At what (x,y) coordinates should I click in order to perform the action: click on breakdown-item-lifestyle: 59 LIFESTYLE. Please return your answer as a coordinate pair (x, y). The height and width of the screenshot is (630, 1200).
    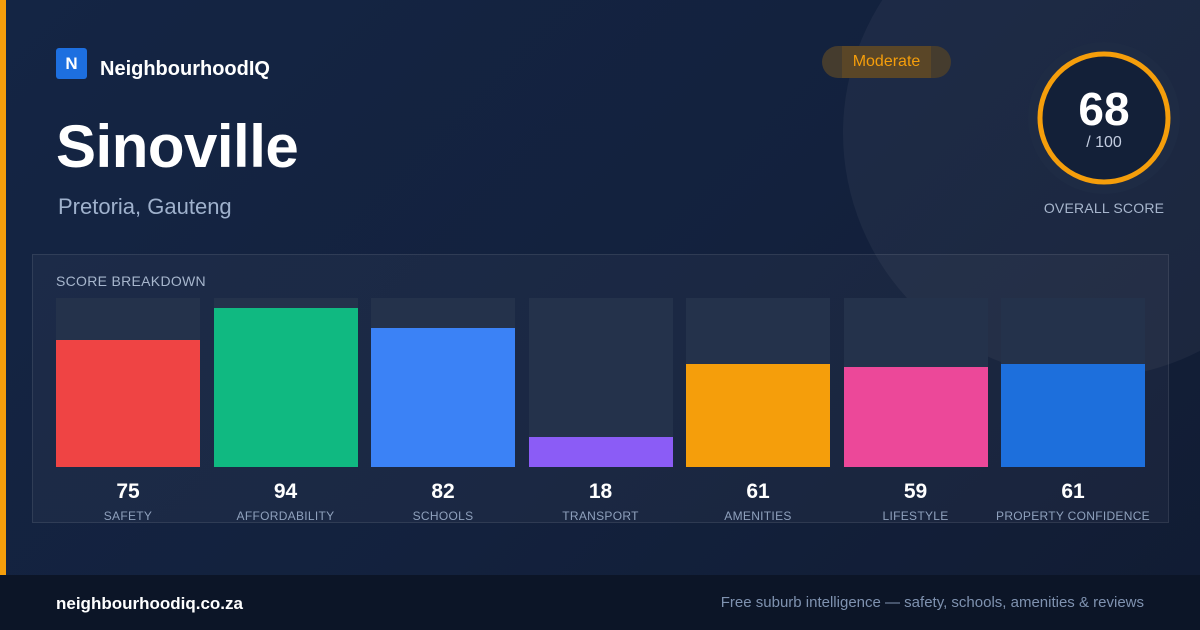
    Looking at the image, I should click on (915, 410).